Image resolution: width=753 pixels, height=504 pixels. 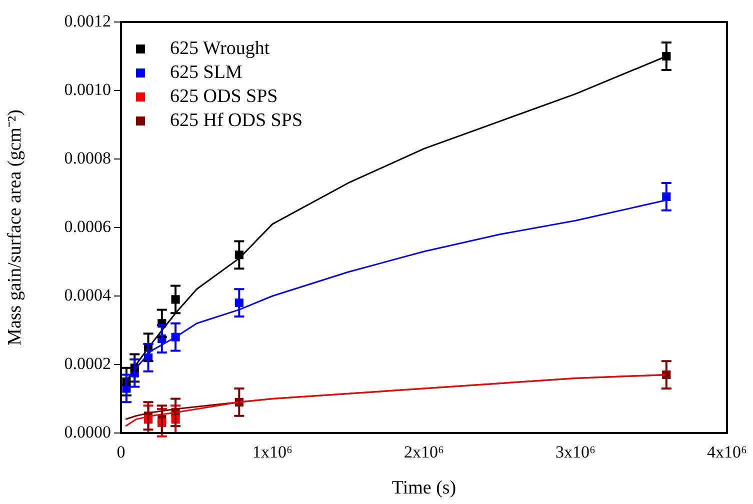 What do you see at coordinates (220, 48) in the screenshot?
I see `legend-label: 625 Wrought` at bounding box center [220, 48].